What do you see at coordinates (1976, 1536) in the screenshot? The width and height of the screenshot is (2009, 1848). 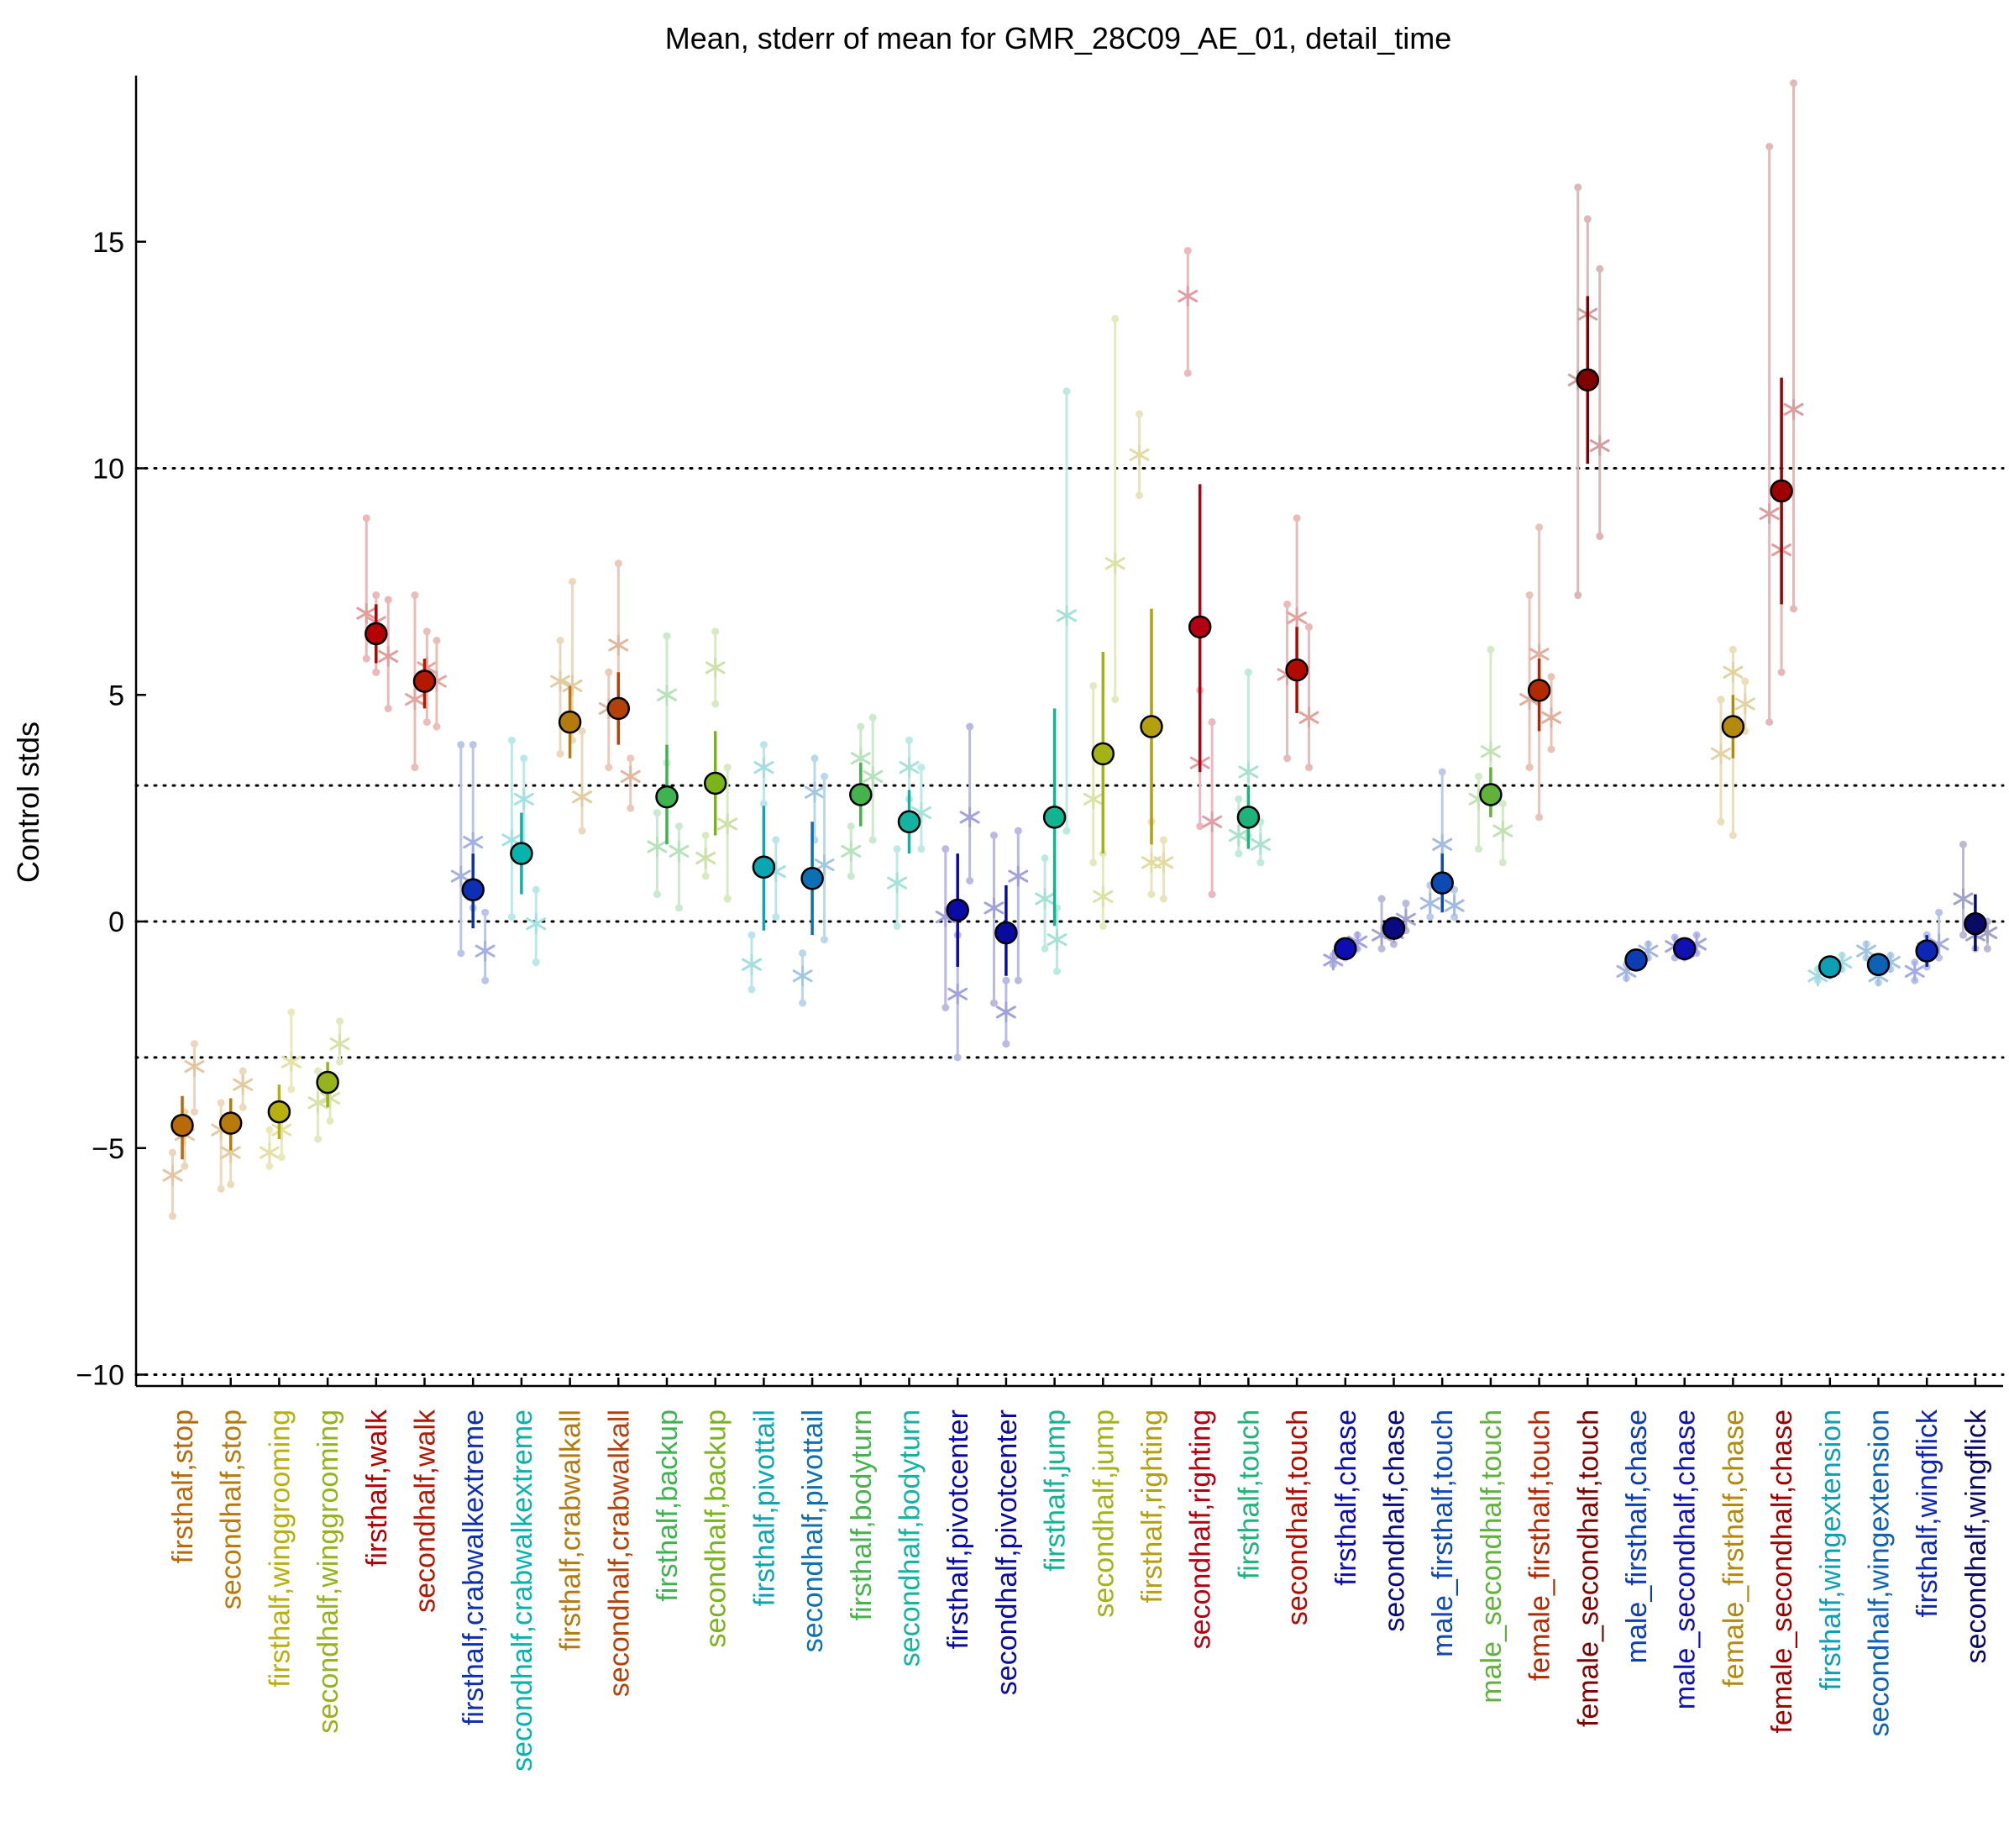 I see `x-tick-label: secondhalf,wingflick` at bounding box center [1976, 1536].